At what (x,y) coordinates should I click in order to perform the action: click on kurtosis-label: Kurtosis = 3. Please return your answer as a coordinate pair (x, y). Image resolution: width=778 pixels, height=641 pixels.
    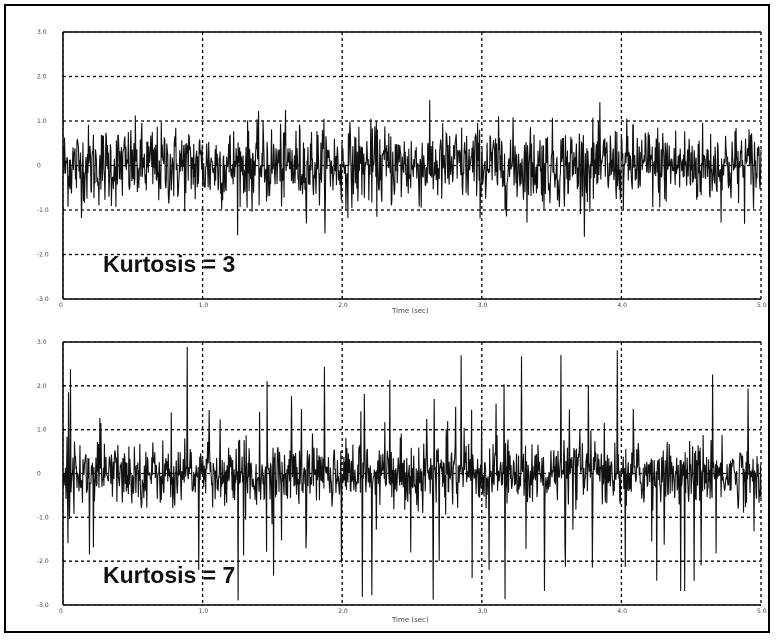
    Looking at the image, I should click on (169, 264).